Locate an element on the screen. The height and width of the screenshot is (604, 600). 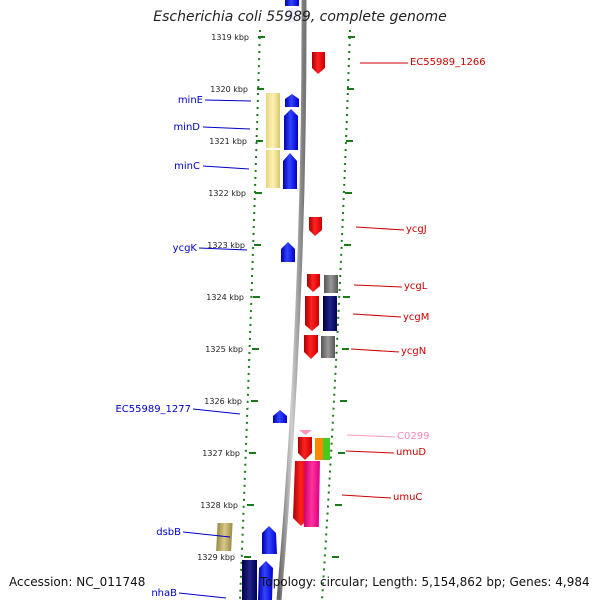
umud-gene-arrow is located at coordinates (305, 448).